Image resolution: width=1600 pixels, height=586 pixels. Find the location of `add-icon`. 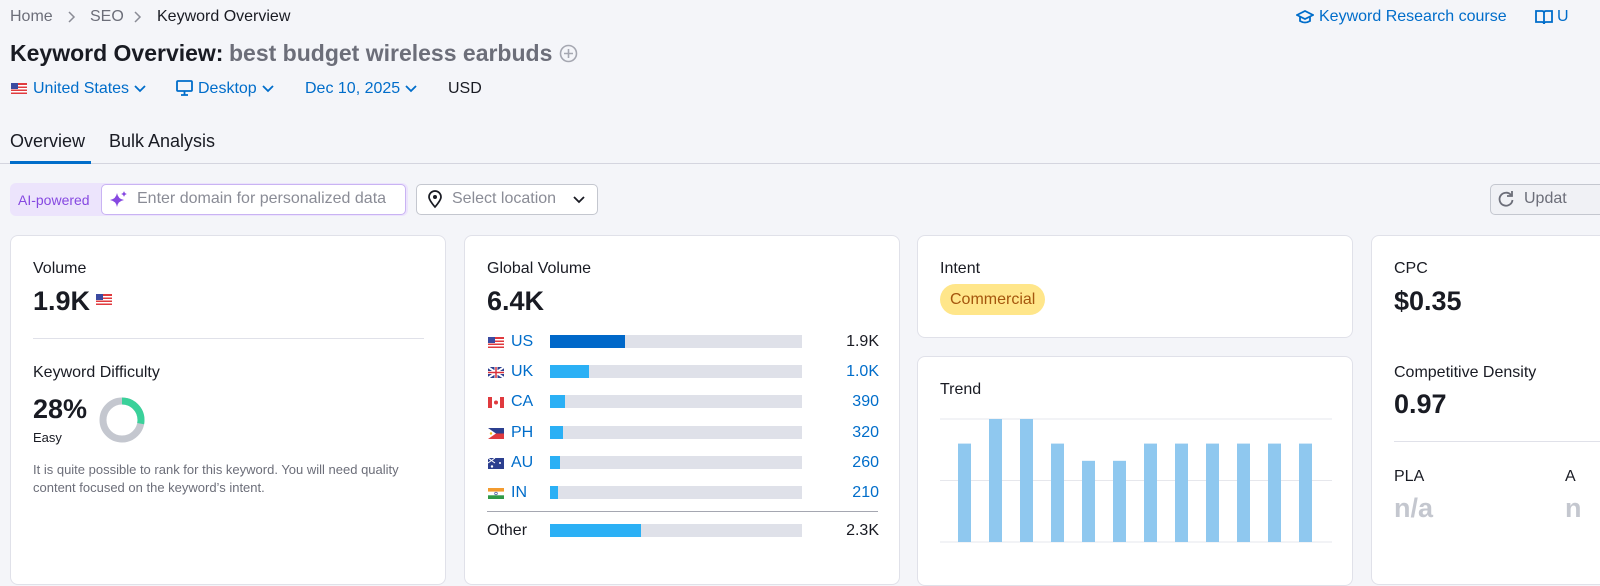

add-icon is located at coordinates (568, 53).